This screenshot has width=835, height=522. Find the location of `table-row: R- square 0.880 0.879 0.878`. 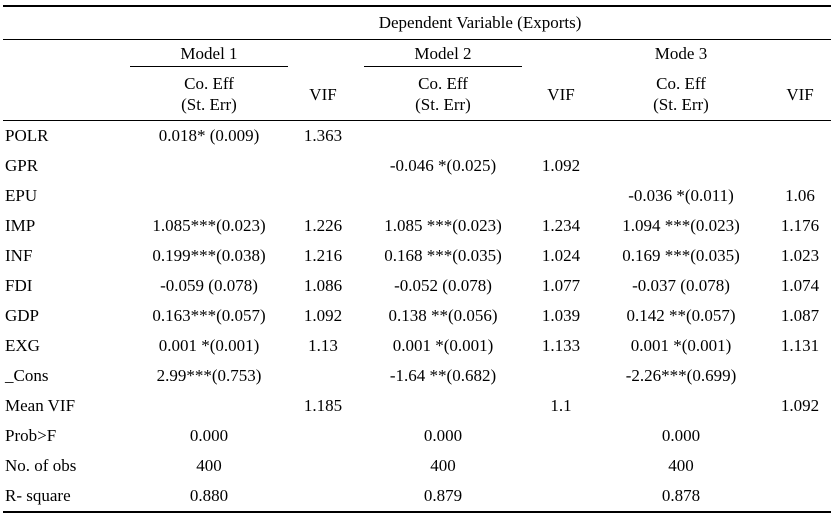

table-row: R- square 0.880 0.879 0.878 is located at coordinates (417, 497).